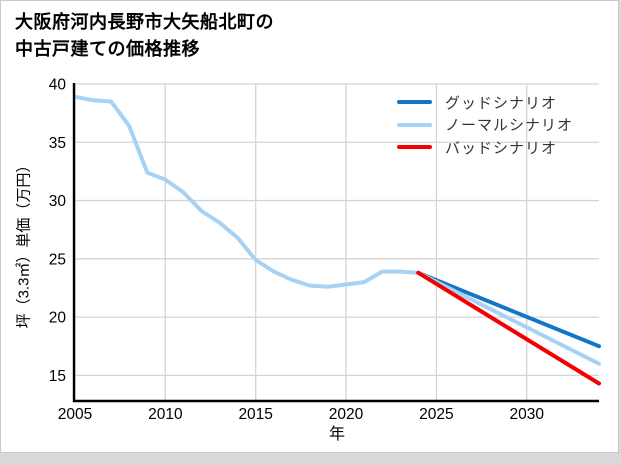  I want to click on x-tick-label: 2015, so click(255, 414).